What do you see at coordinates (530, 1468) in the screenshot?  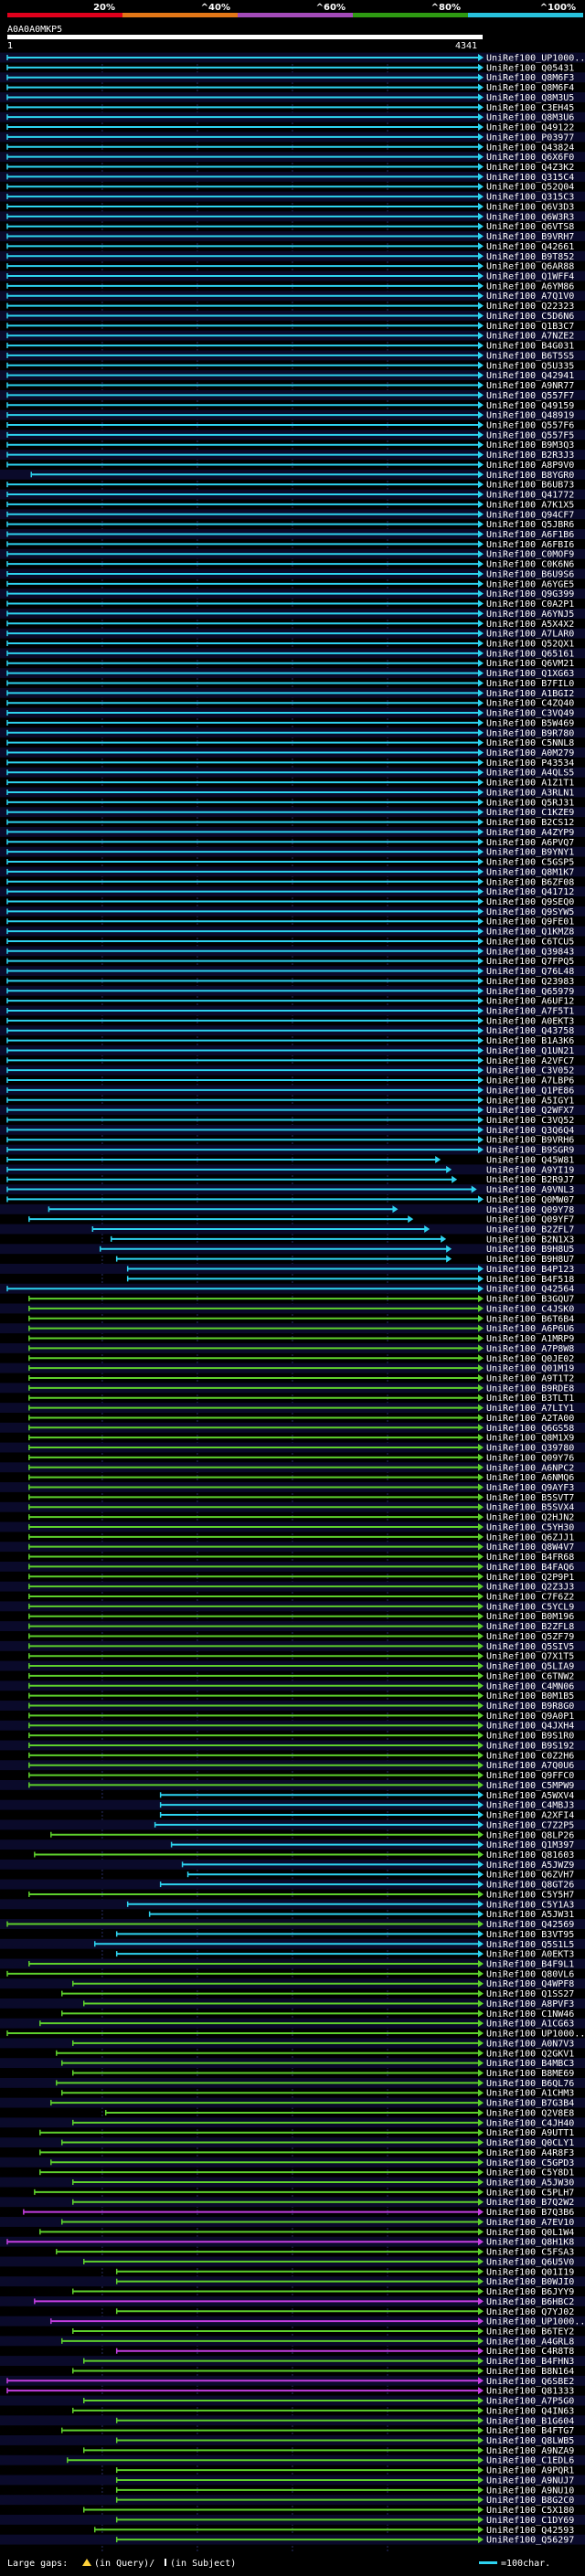 I see `hit-label: UniRef100_A6NPC2` at bounding box center [530, 1468].